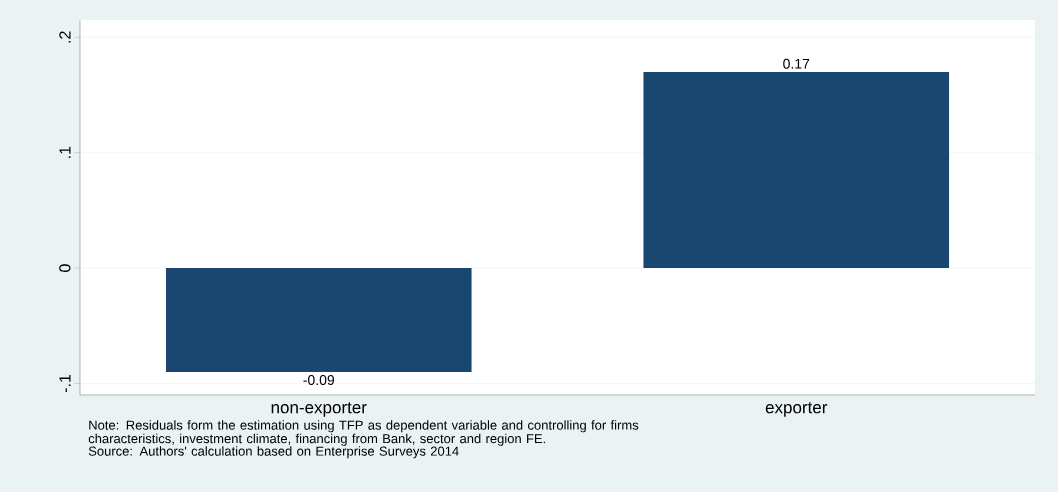 The image size is (1058, 492). What do you see at coordinates (363, 433) in the screenshot?
I see `text: Note: Residuals form the estimation using TFP as dependent variable and controlling for firms characteristics, investment climate, financing from Bank, sector and region FE.` at bounding box center [363, 433].